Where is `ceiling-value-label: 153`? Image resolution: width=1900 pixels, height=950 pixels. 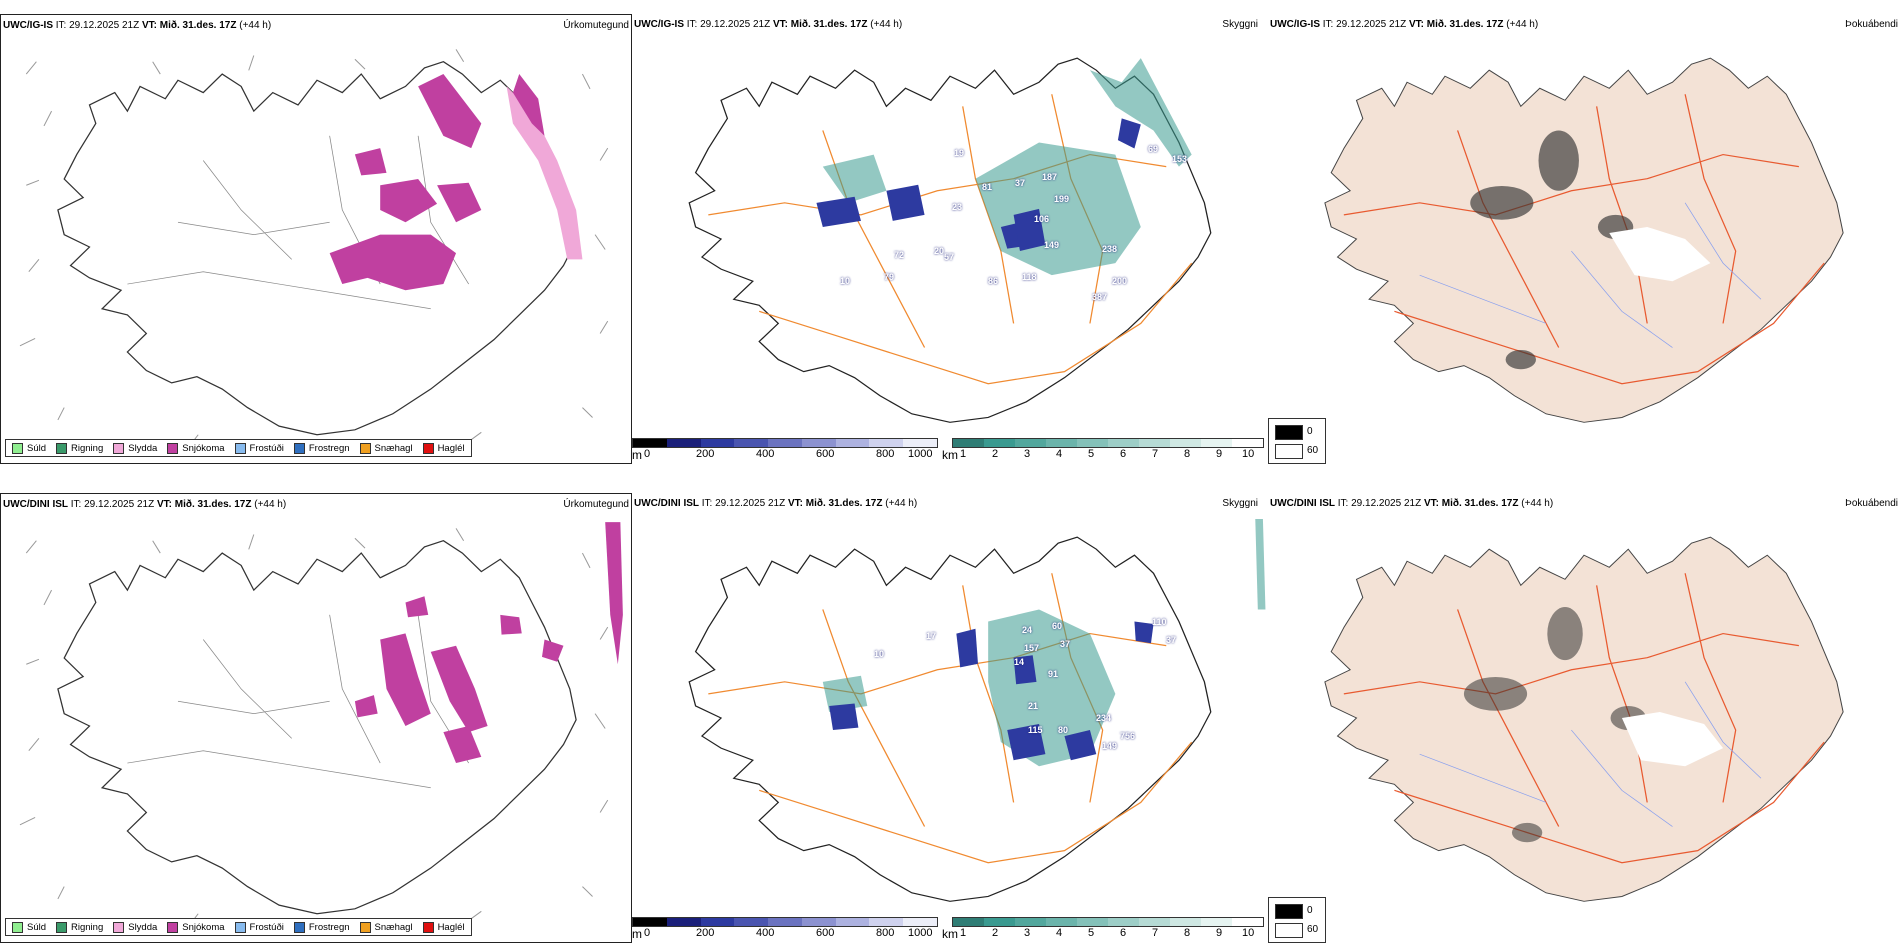 ceiling-value-label: 153 is located at coordinates (1180, 159).